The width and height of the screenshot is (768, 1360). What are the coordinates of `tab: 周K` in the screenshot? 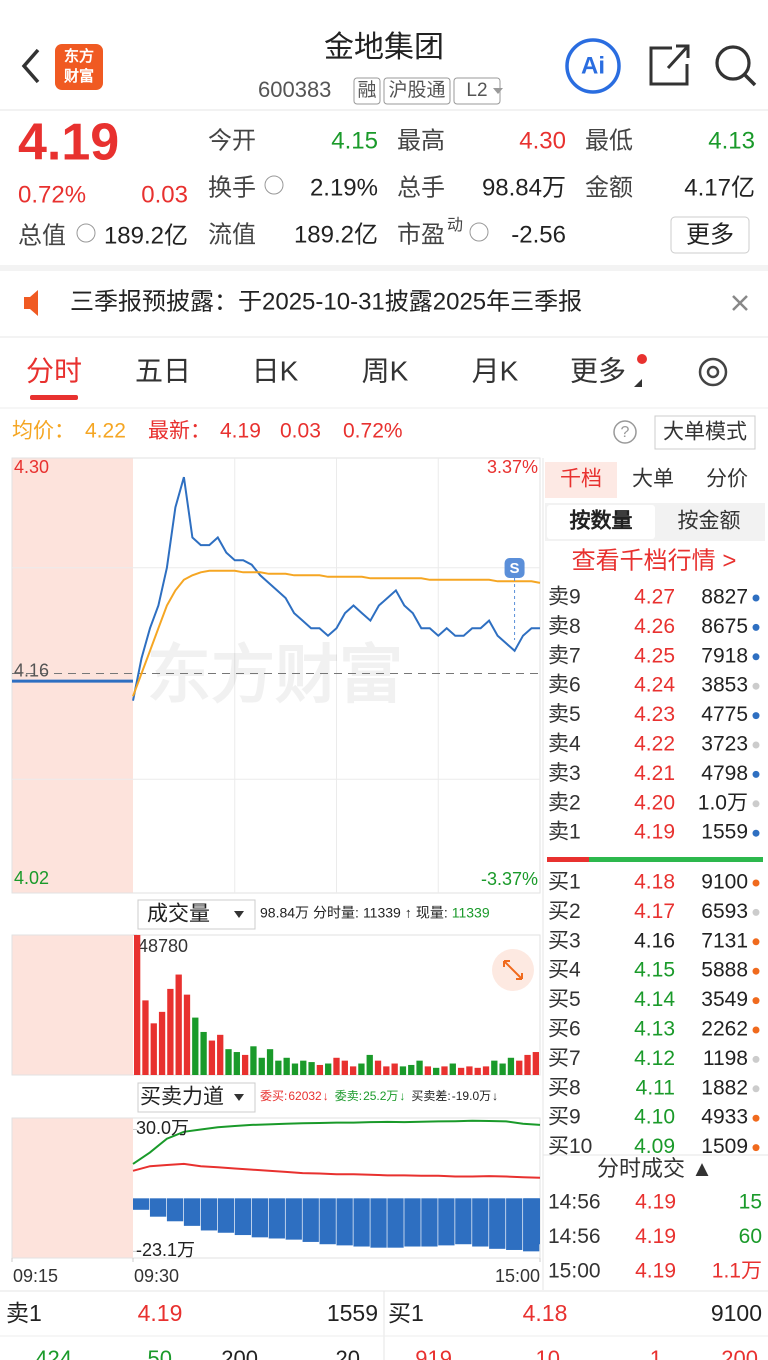 It's located at (385, 370).